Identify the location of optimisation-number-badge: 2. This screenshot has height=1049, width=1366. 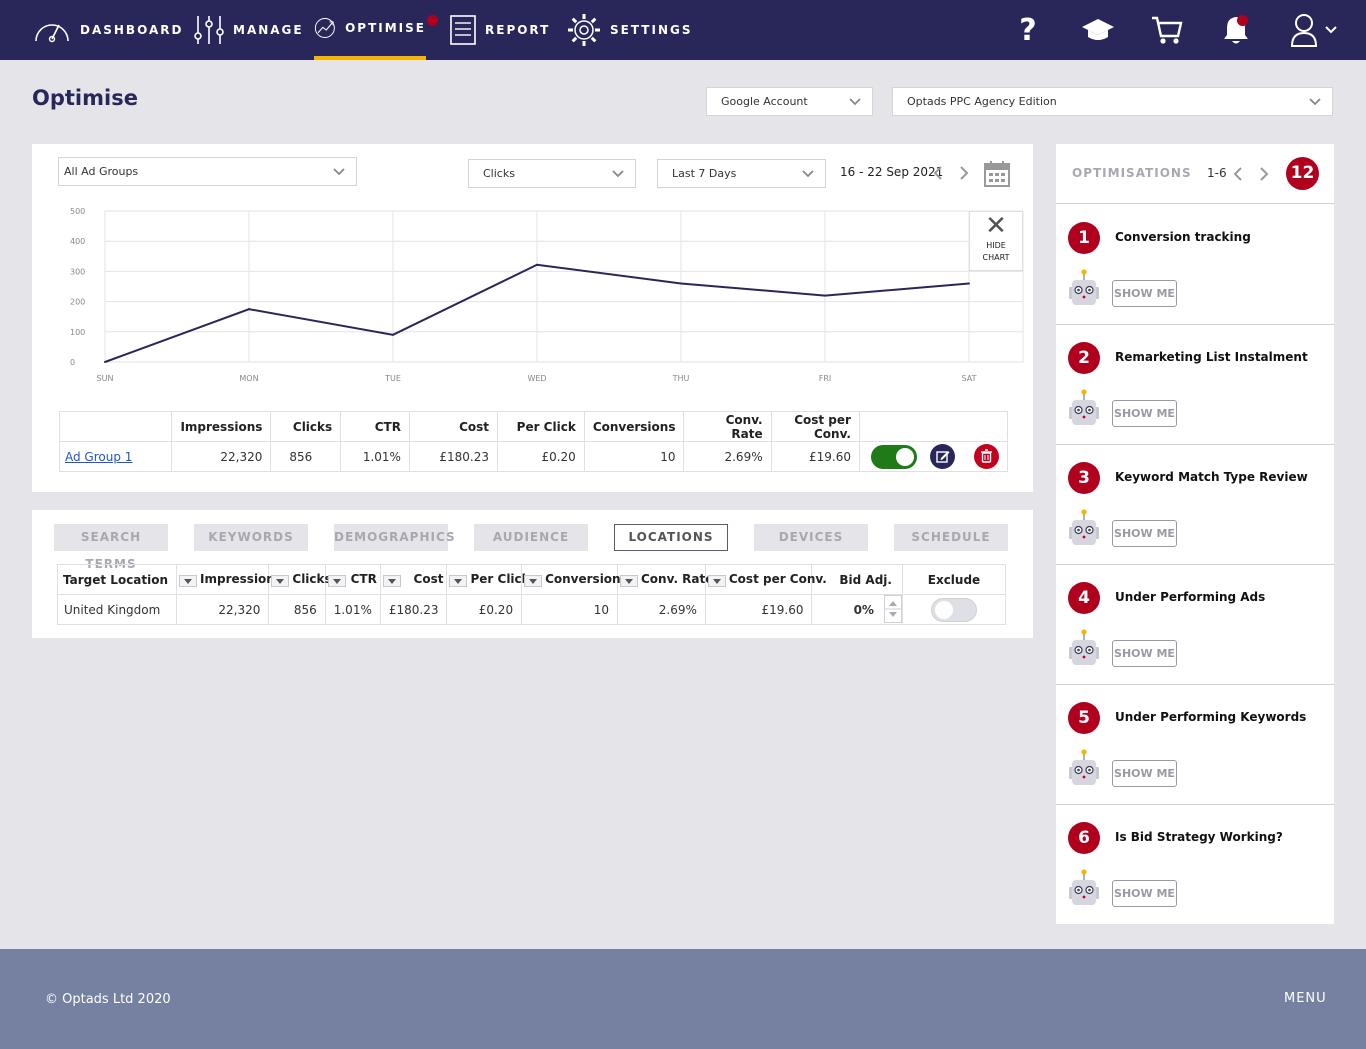
(1084, 358).